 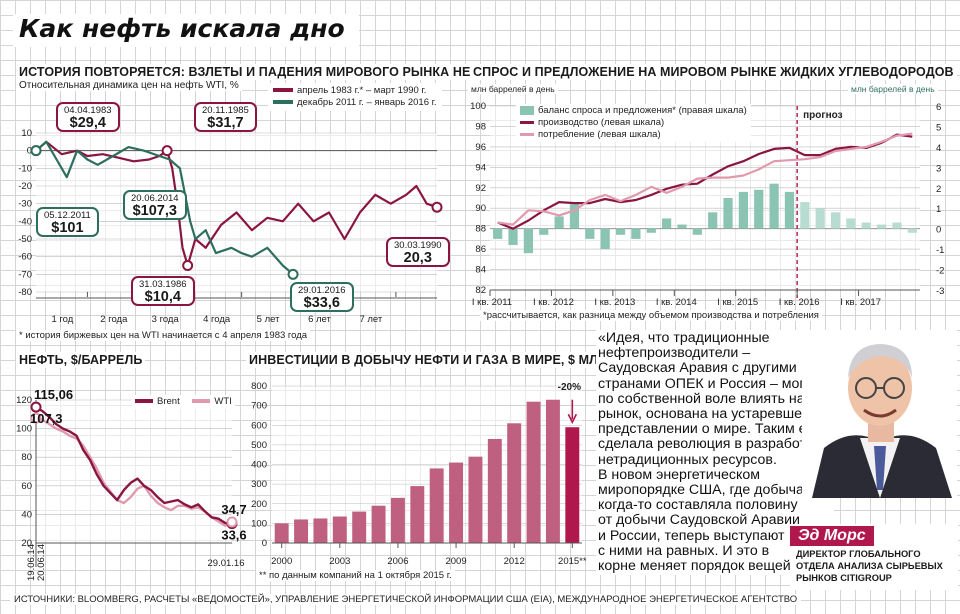 I want to click on history-xtick: 3 года, so click(x=166, y=319).